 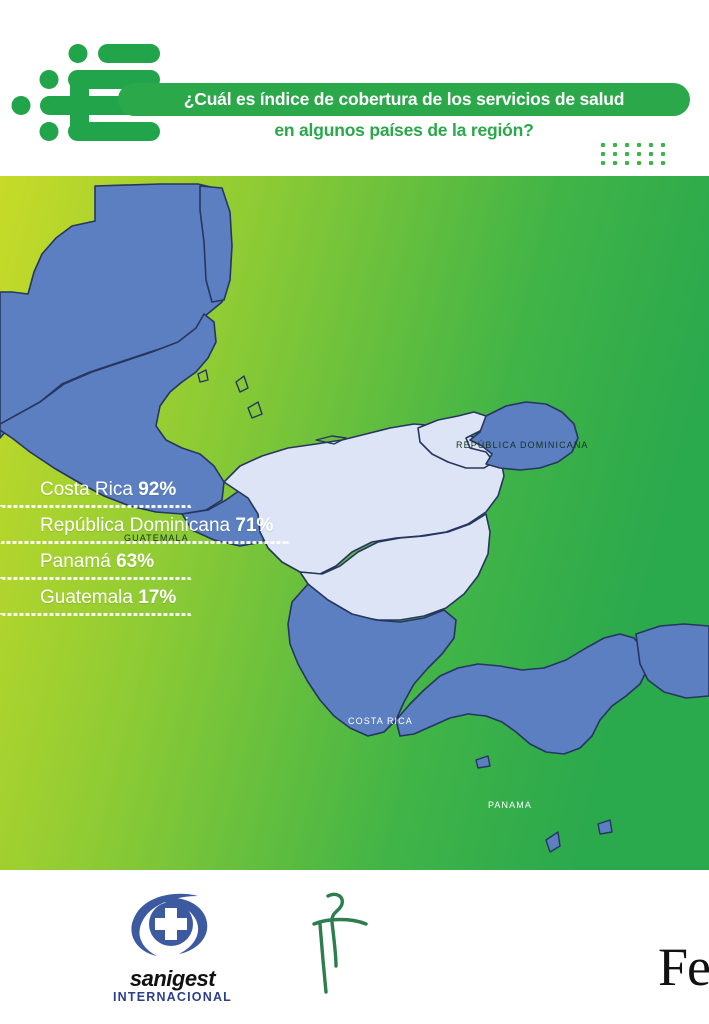 I want to click on country-shape-haiti, so click(x=456, y=440).